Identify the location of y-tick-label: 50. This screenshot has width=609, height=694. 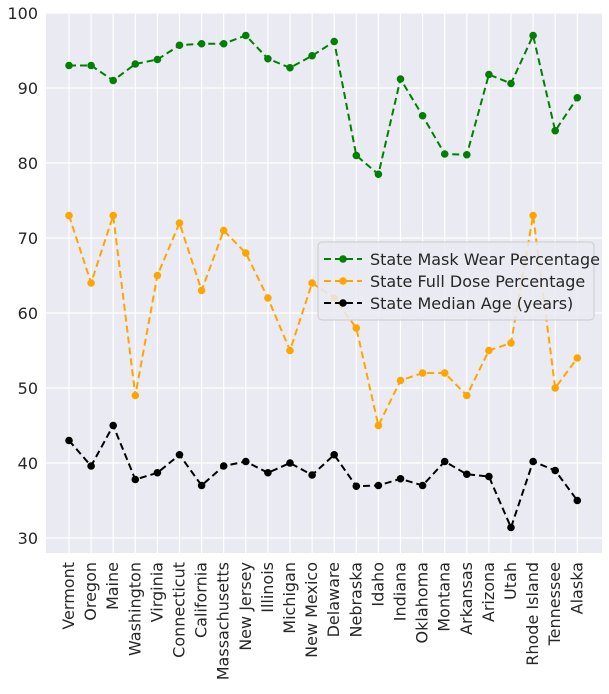
(28, 388).